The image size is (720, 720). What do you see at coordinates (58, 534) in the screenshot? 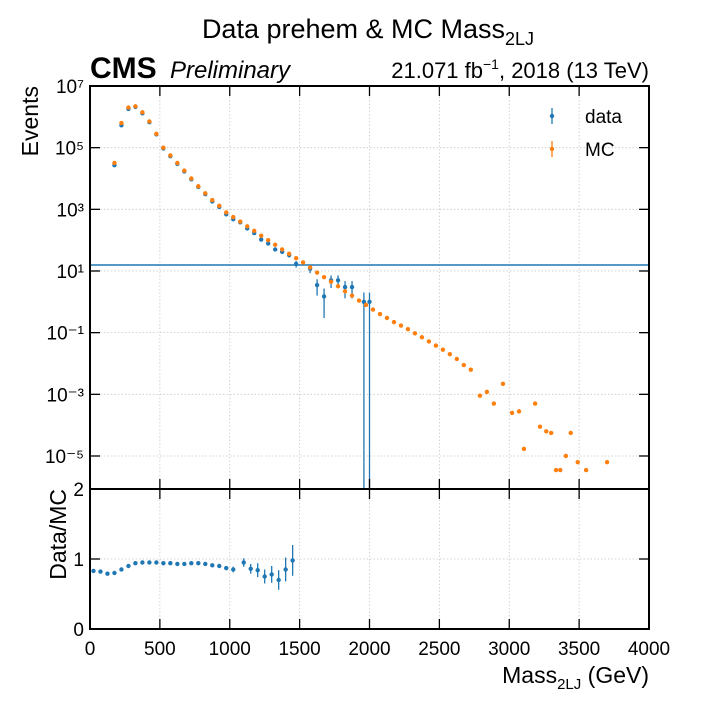
I see `ratio-y-axis-label: Data/MC` at bounding box center [58, 534].